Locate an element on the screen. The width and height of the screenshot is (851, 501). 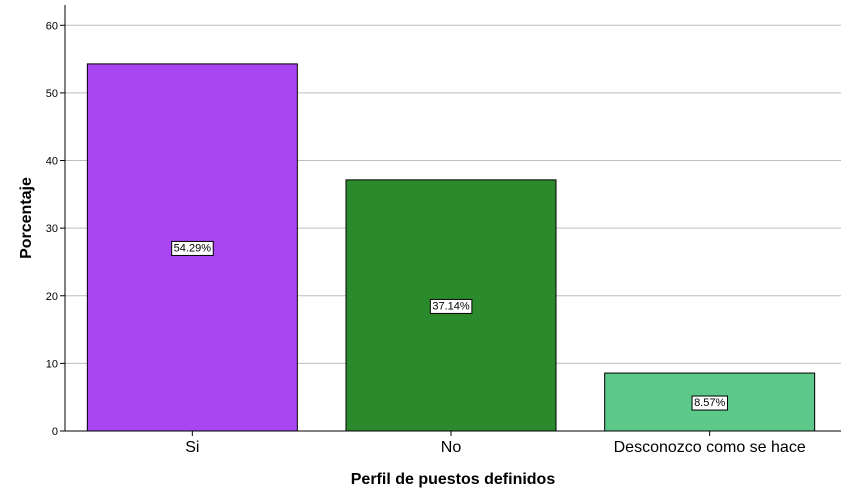
x-axis-title: Perfil de puestos definidos is located at coordinates (453, 479).